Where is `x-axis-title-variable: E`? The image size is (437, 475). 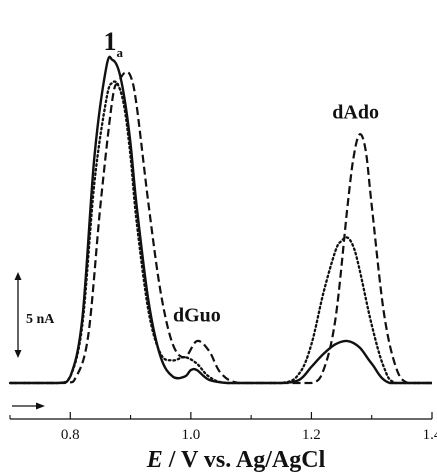 x-axis-title-variable: E is located at coordinates (154, 460).